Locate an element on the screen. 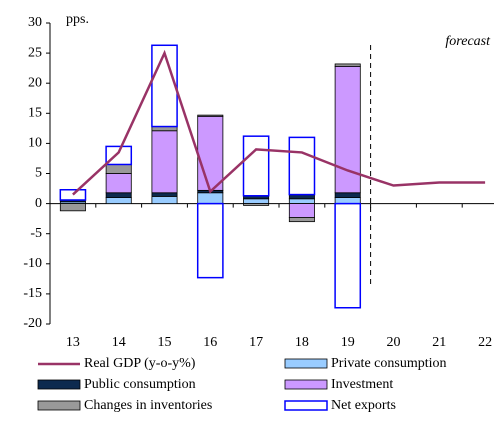 The image size is (495, 423). legend-label: Investment is located at coordinates (362, 384).